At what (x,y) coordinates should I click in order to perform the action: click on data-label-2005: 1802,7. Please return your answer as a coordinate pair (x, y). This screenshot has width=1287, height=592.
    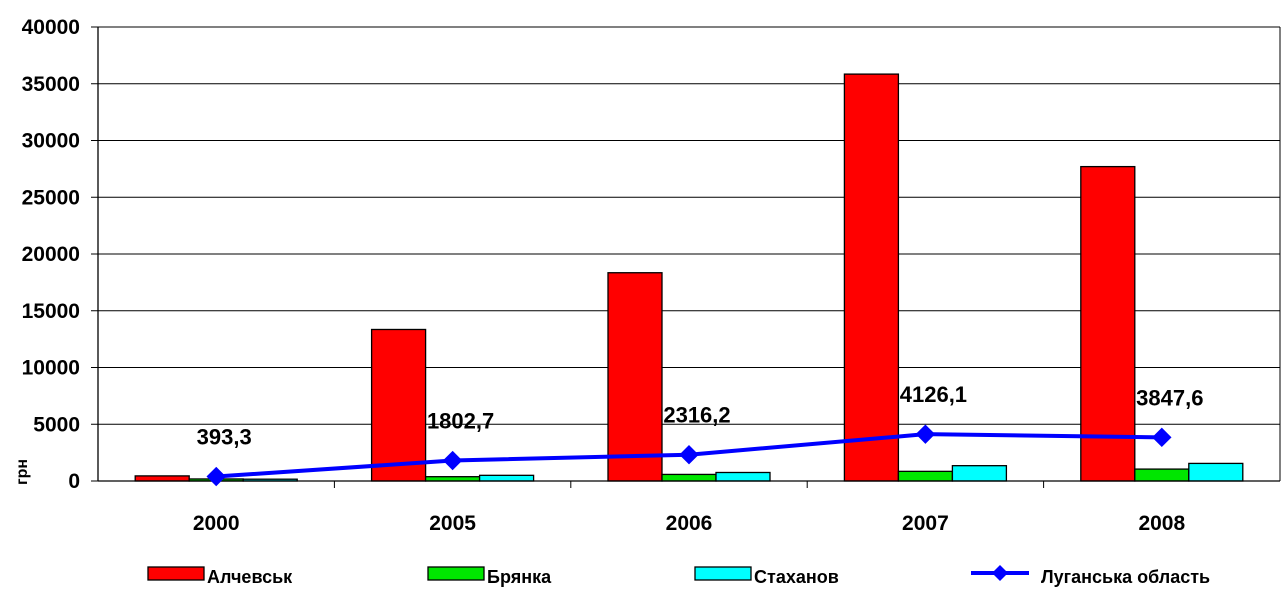
    Looking at the image, I should click on (460, 421).